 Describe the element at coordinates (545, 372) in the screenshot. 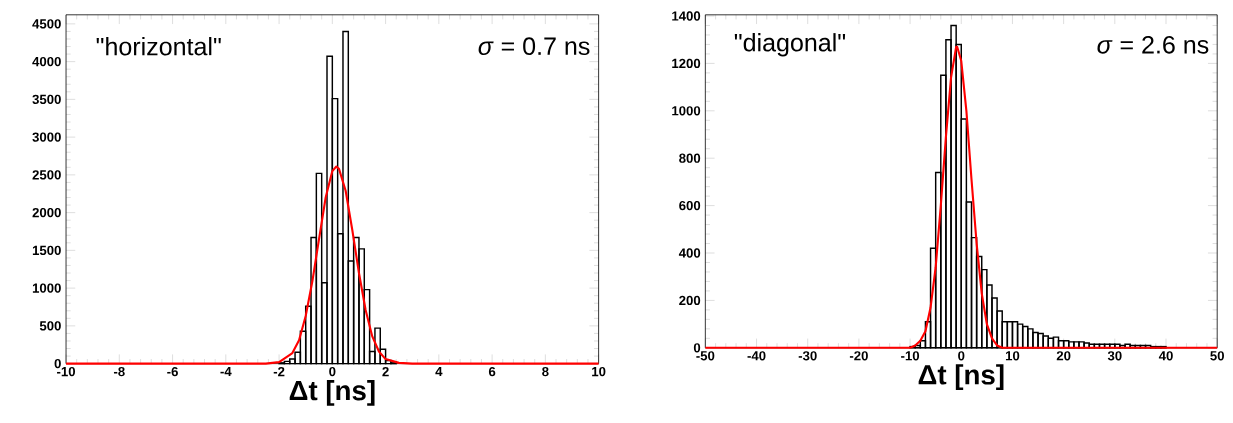

I see `x-tick-label: 8` at that location.